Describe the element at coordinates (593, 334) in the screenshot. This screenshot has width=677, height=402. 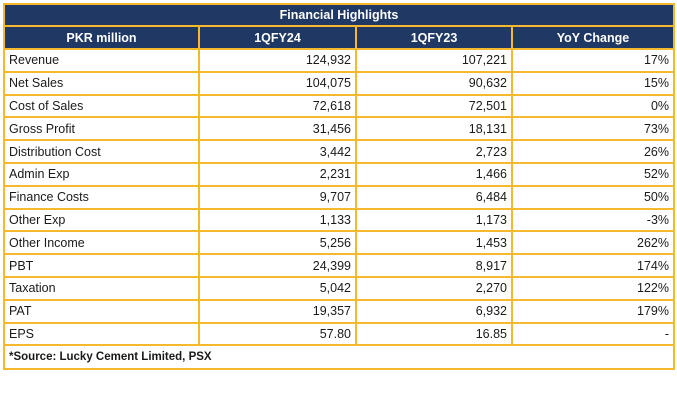
I see `cell-yoy-change: -` at that location.